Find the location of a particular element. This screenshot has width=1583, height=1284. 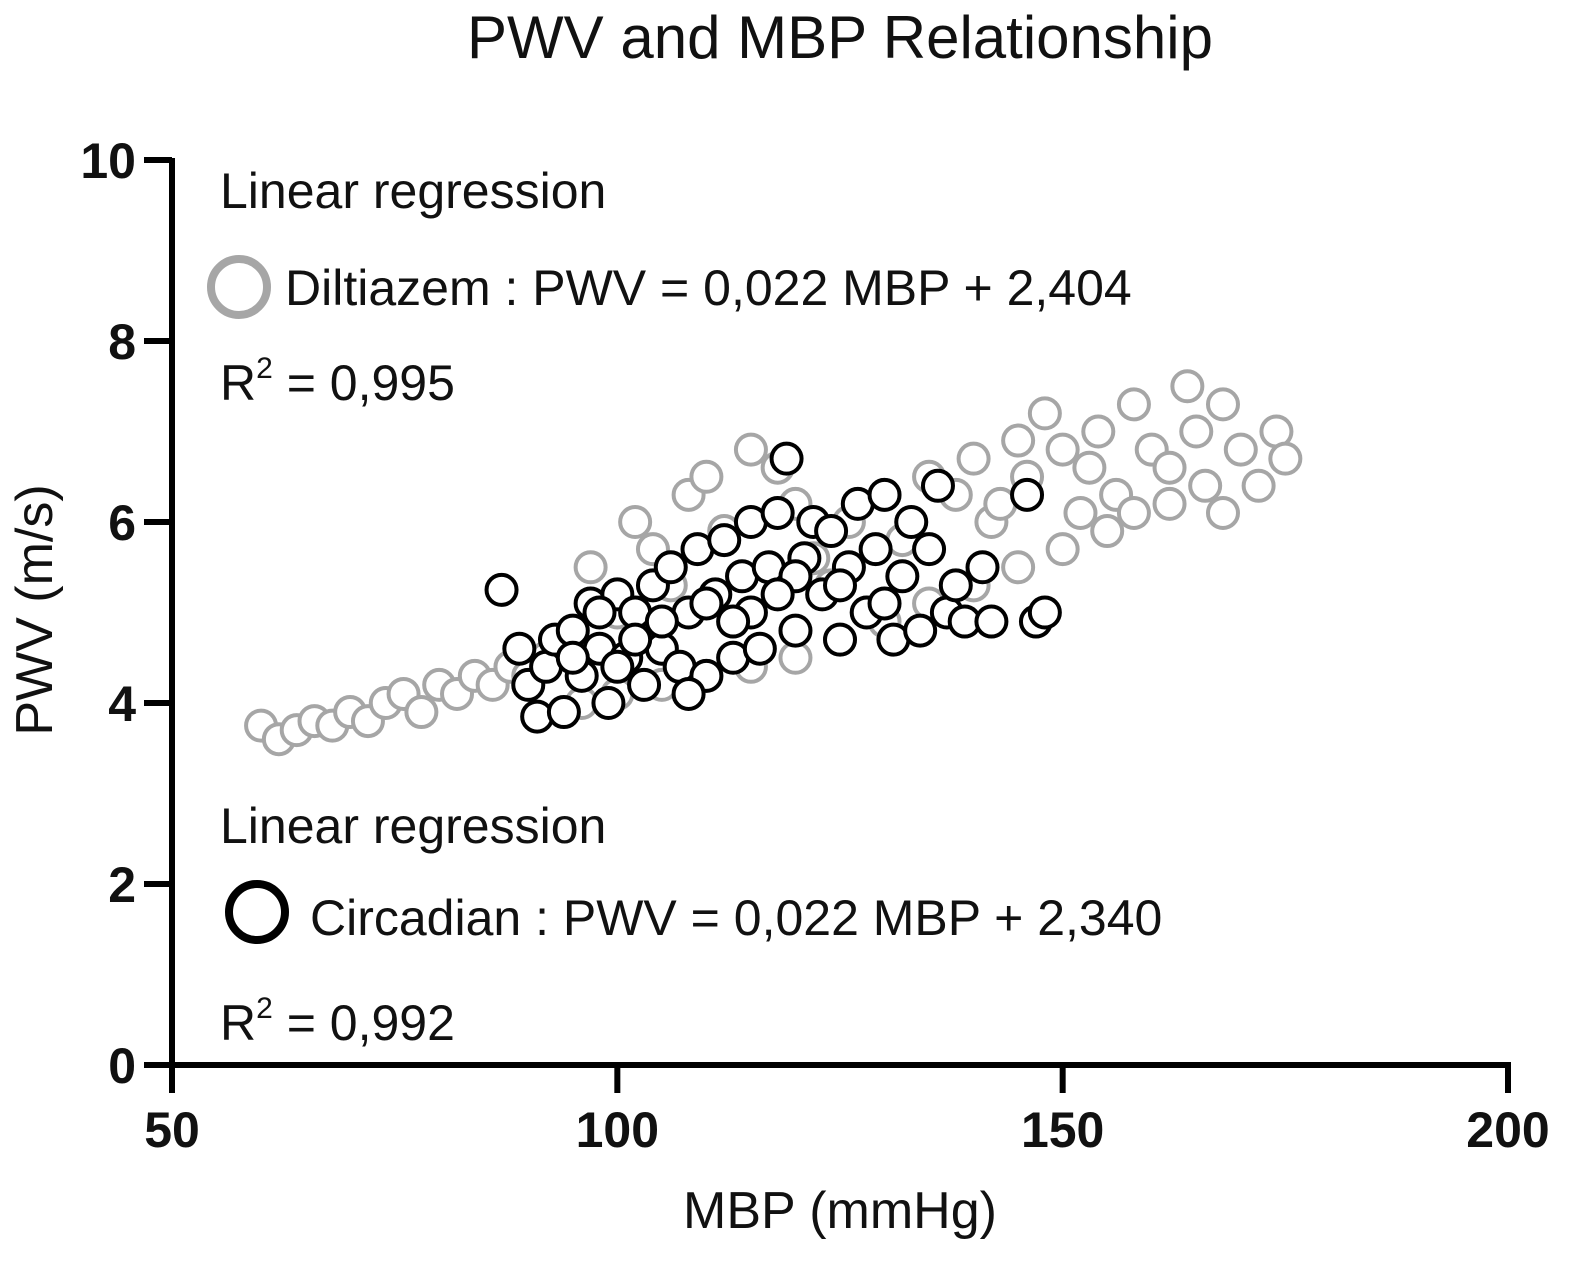

upper-annotation-heading: Linear regression is located at coordinates (413, 191).